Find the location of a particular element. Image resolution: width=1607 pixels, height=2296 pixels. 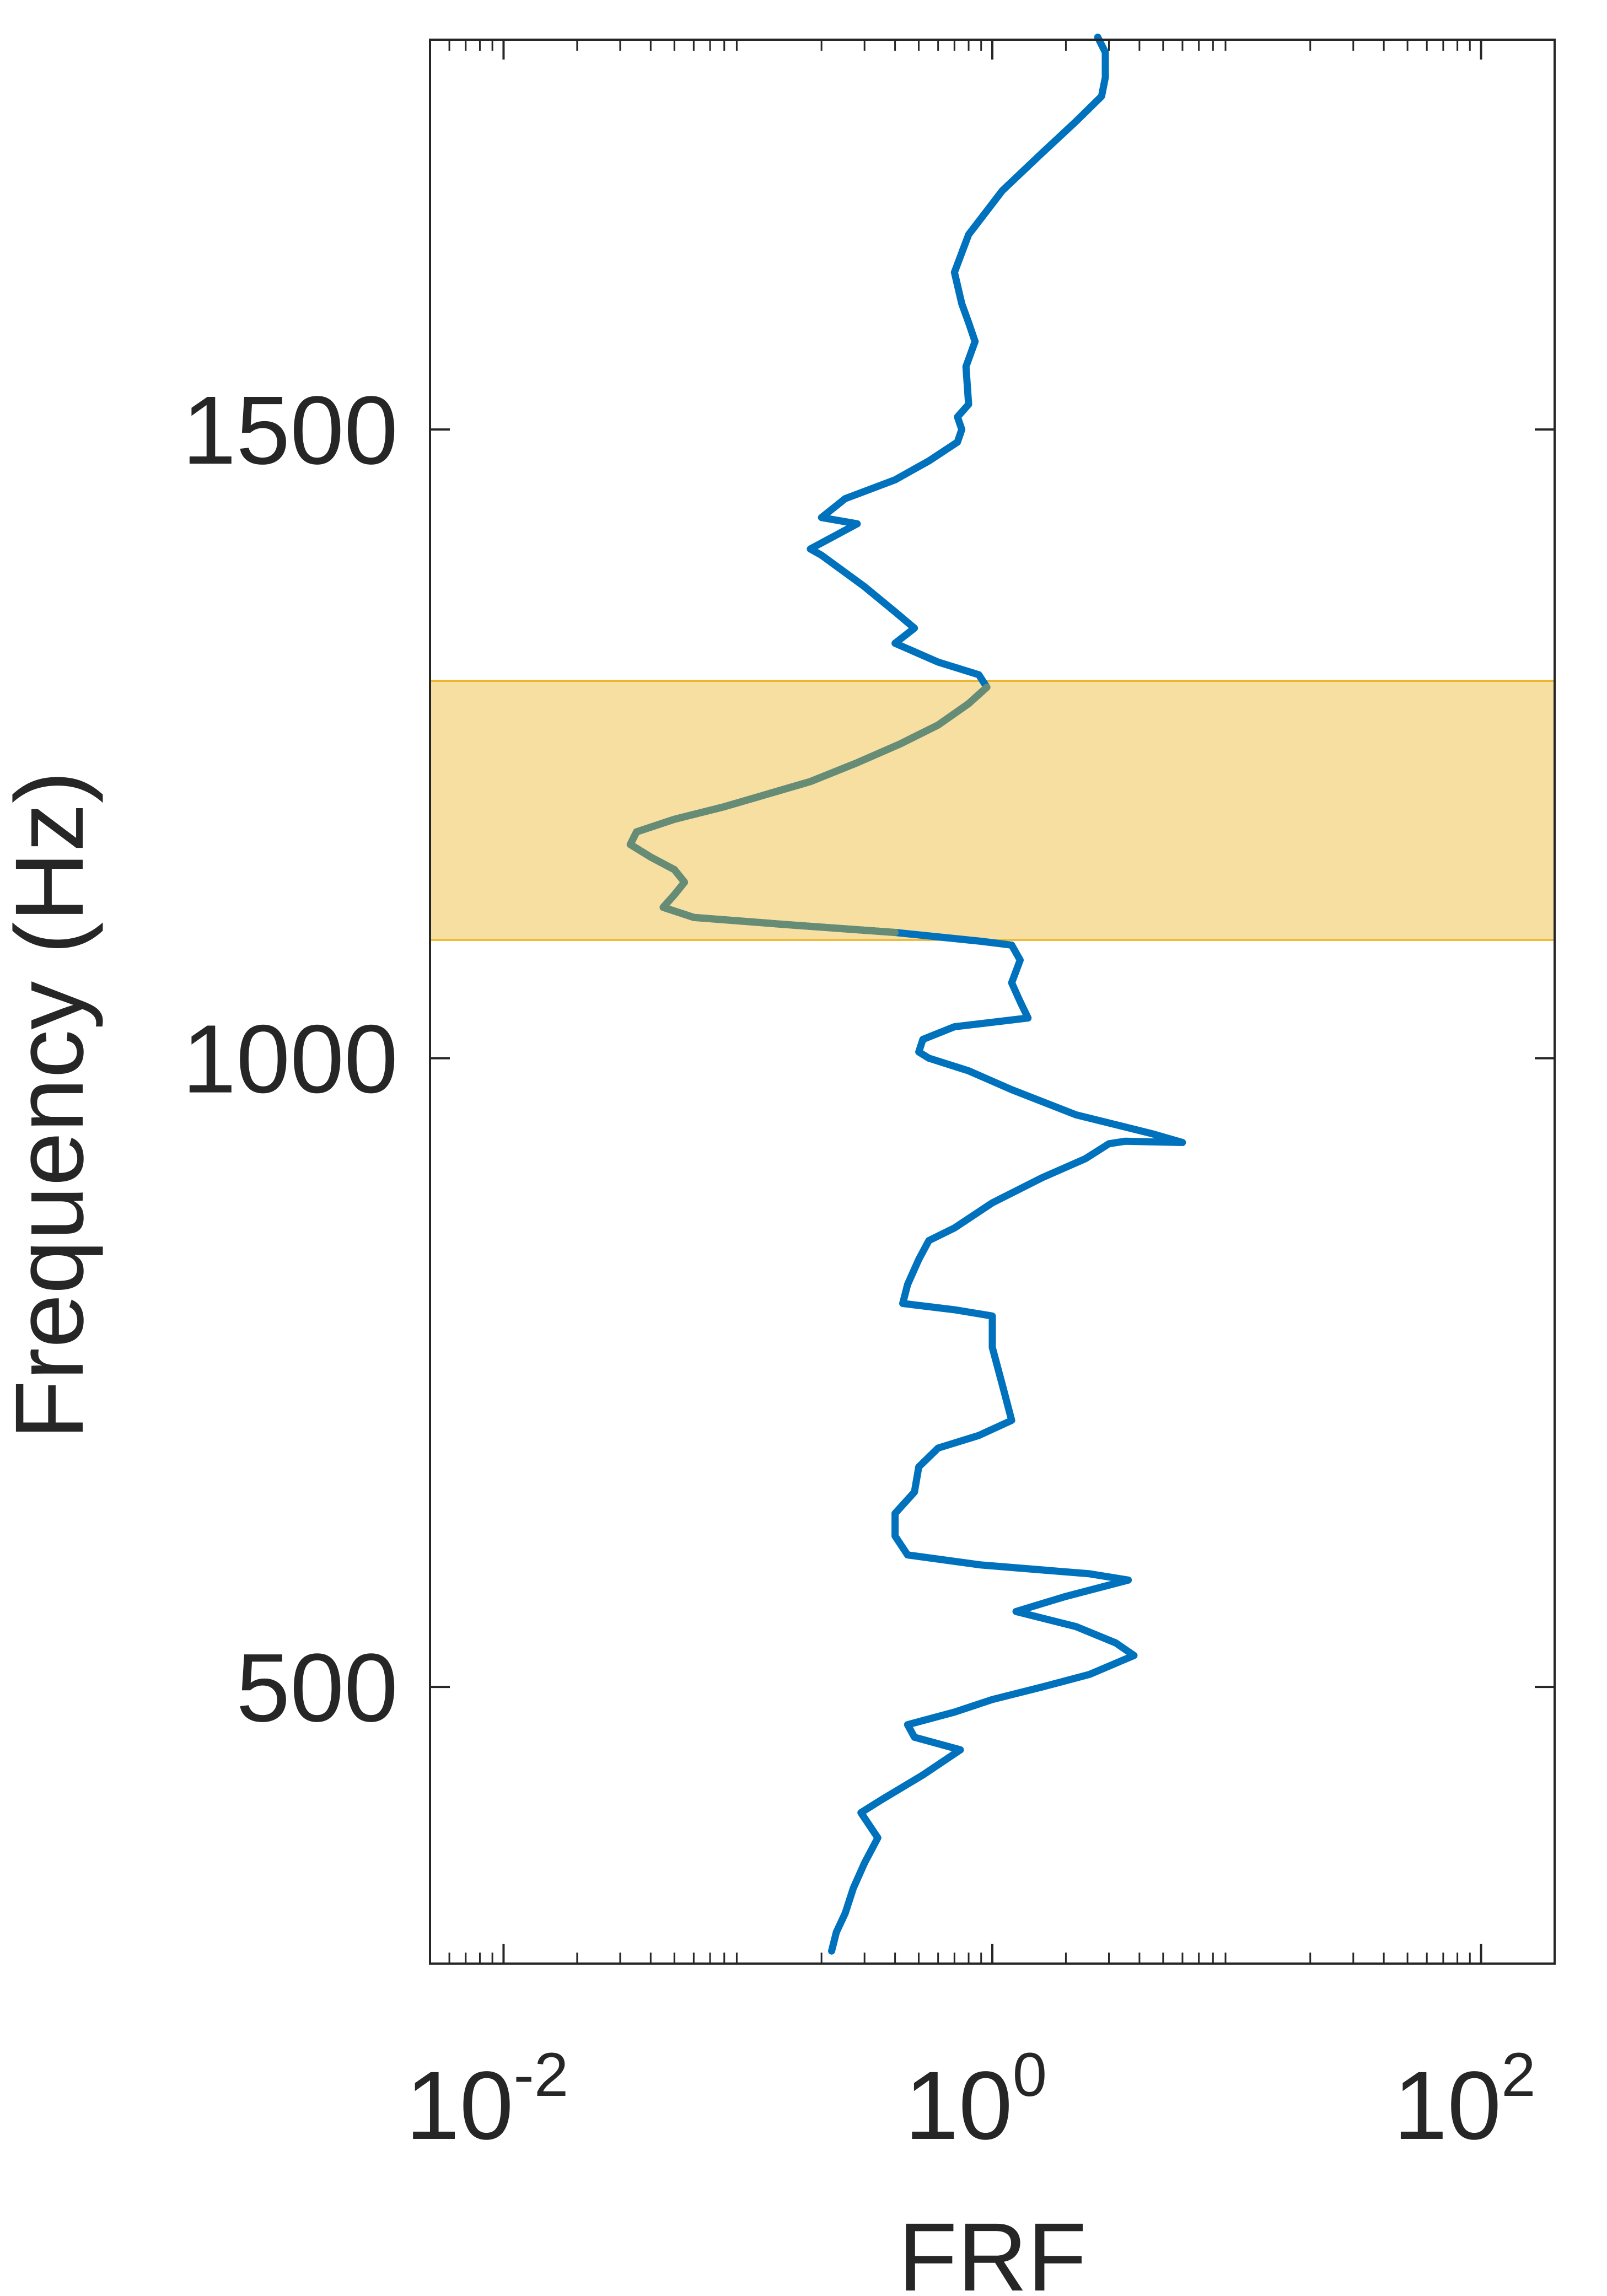

y-tick-label: 1000 is located at coordinates (290, 1059).